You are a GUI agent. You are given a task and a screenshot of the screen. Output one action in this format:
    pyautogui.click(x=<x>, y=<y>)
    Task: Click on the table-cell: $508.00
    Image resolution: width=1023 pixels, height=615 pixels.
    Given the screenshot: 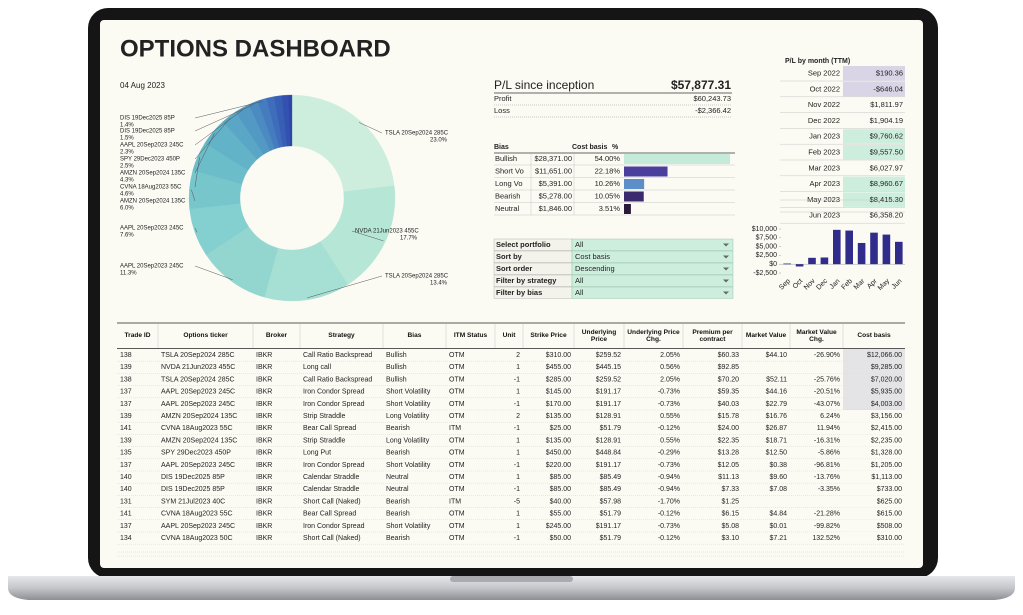 What is the action you would take?
    pyautogui.click(x=889, y=526)
    